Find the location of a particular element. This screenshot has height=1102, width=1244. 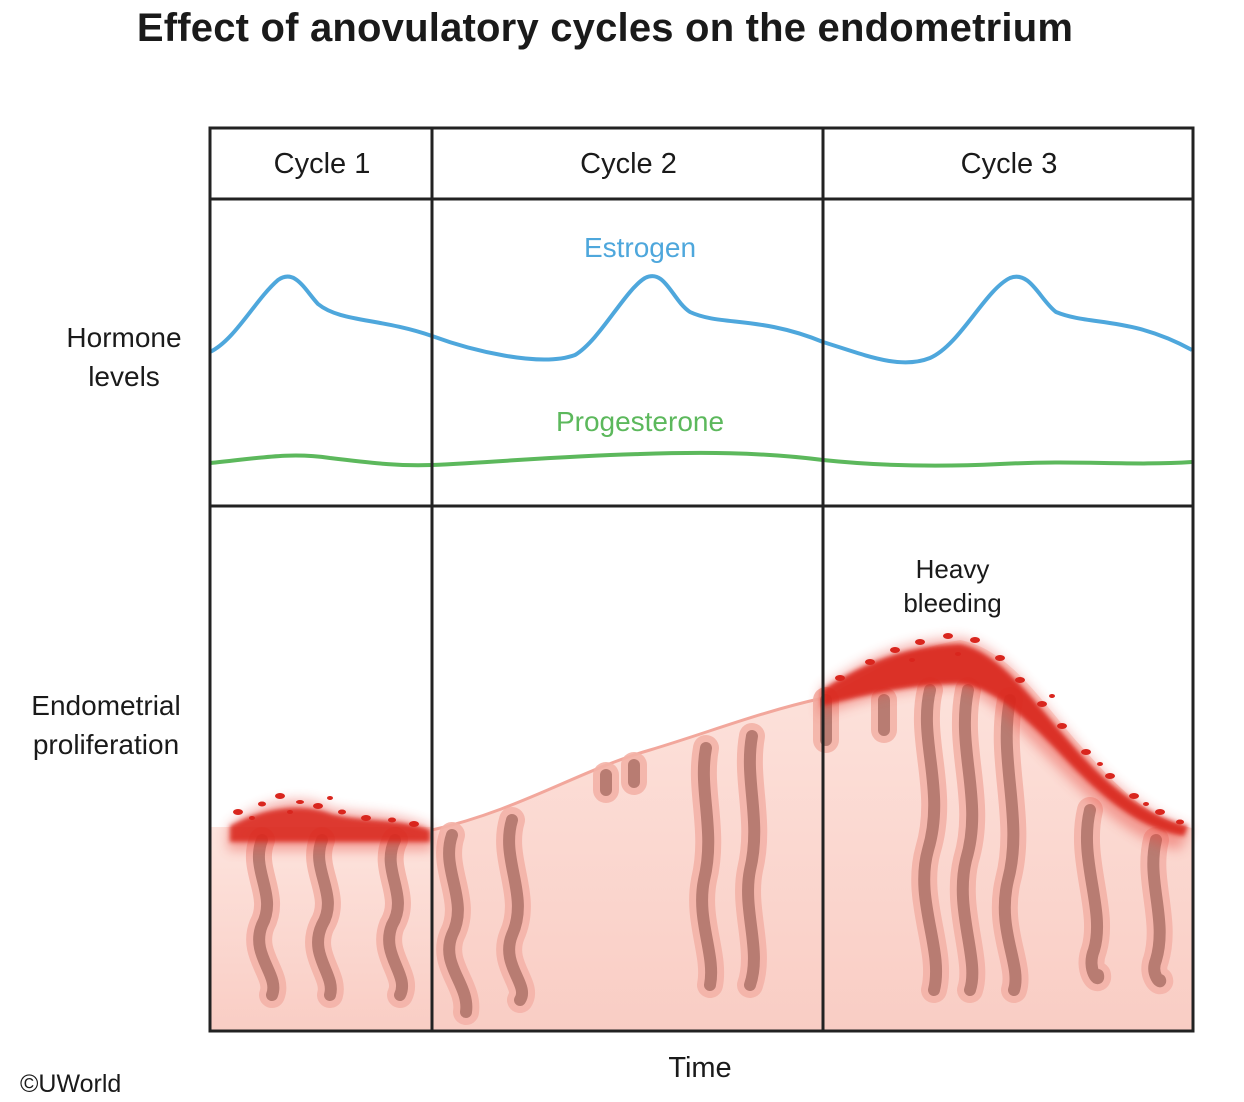

progesterone-label: Progesterone is located at coordinates (640, 421).